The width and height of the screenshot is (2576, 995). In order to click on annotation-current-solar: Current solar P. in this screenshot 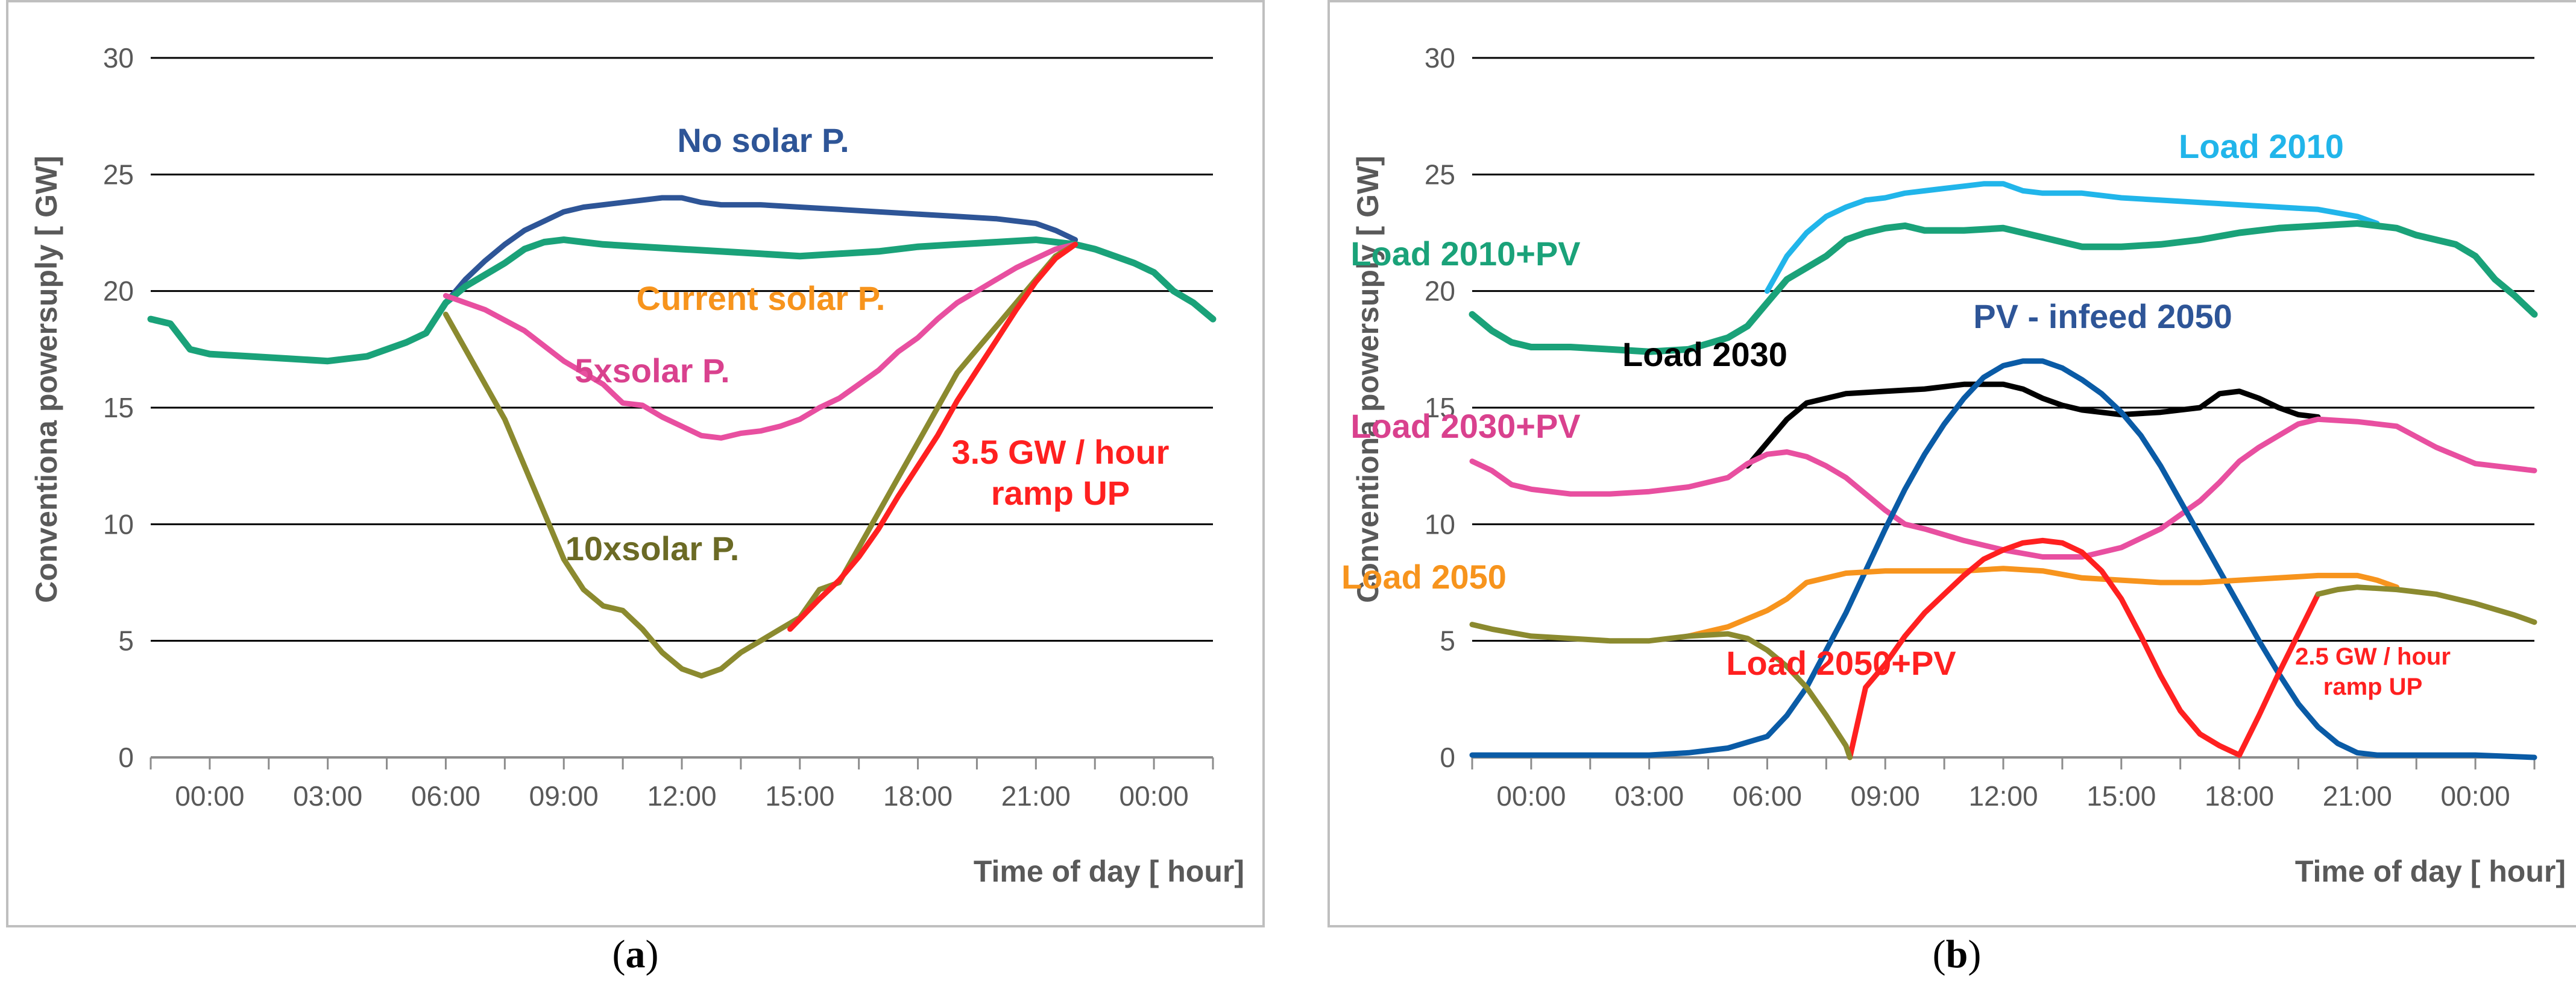, I will do `click(761, 298)`.